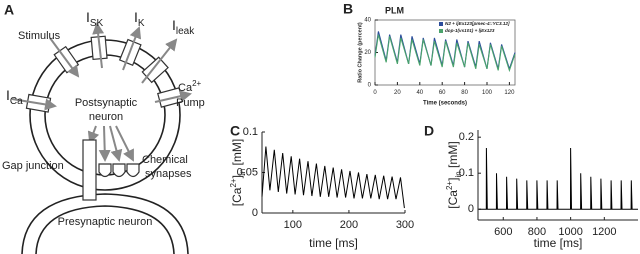  Describe the element at coordinates (509, 93) in the screenshot. I see `x-tick-label: 120` at that location.